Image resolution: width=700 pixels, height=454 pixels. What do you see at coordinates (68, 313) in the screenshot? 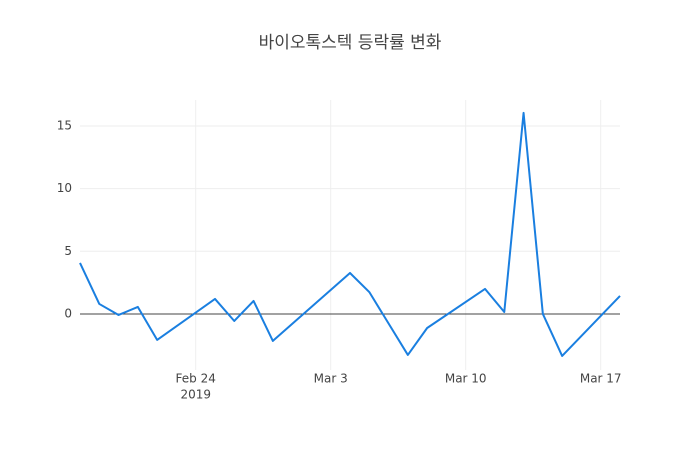
I see `y-tick-label: 0` at bounding box center [68, 313].